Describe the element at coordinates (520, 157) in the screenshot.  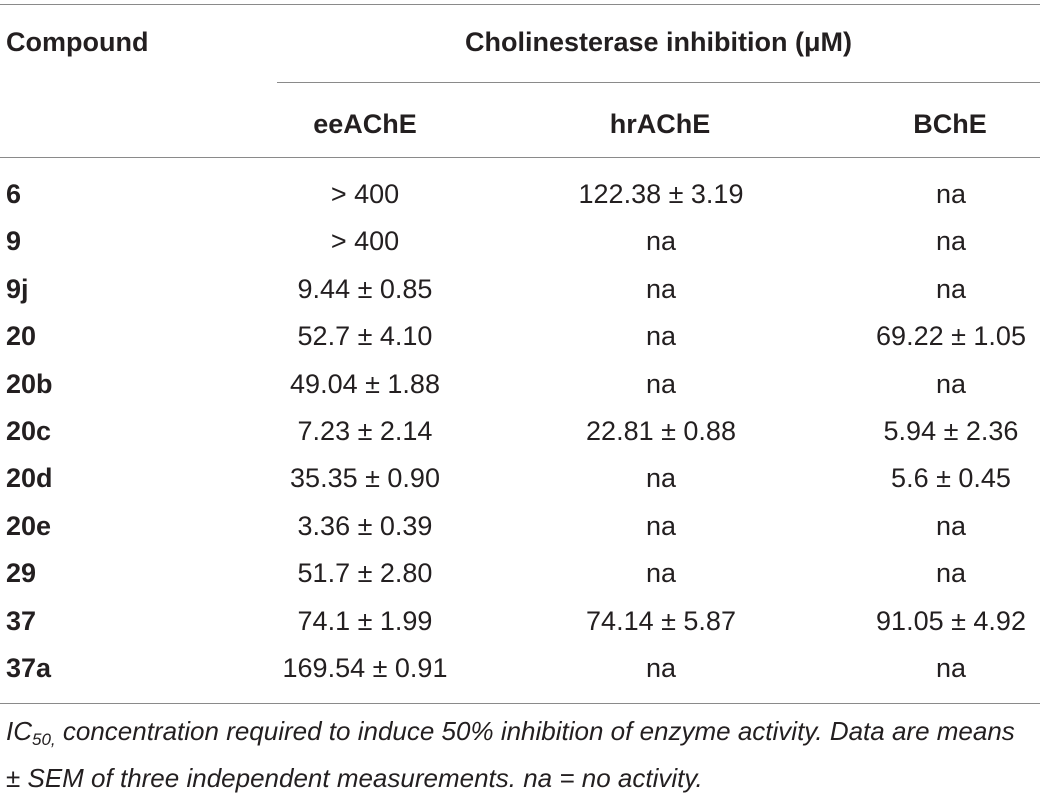
I see `header-bottom-rule` at that location.